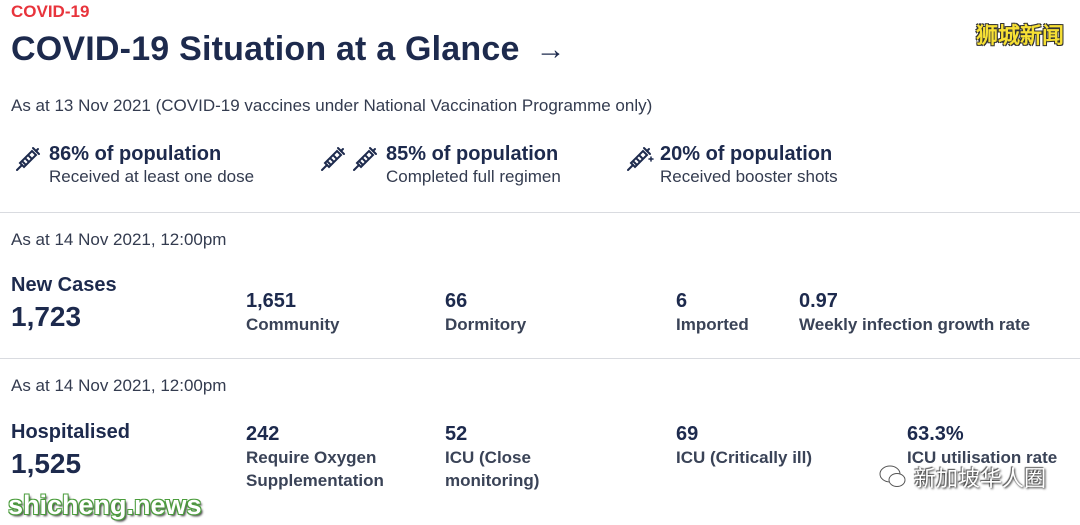 The width and height of the screenshot is (1080, 525). I want to click on stat-label: ICU (Close, so click(488, 457).